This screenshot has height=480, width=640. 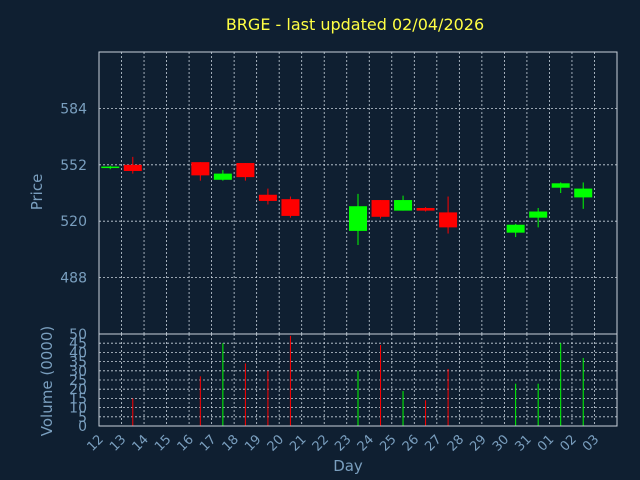 I want to click on x-tick-label: 29, so click(x=478, y=443).